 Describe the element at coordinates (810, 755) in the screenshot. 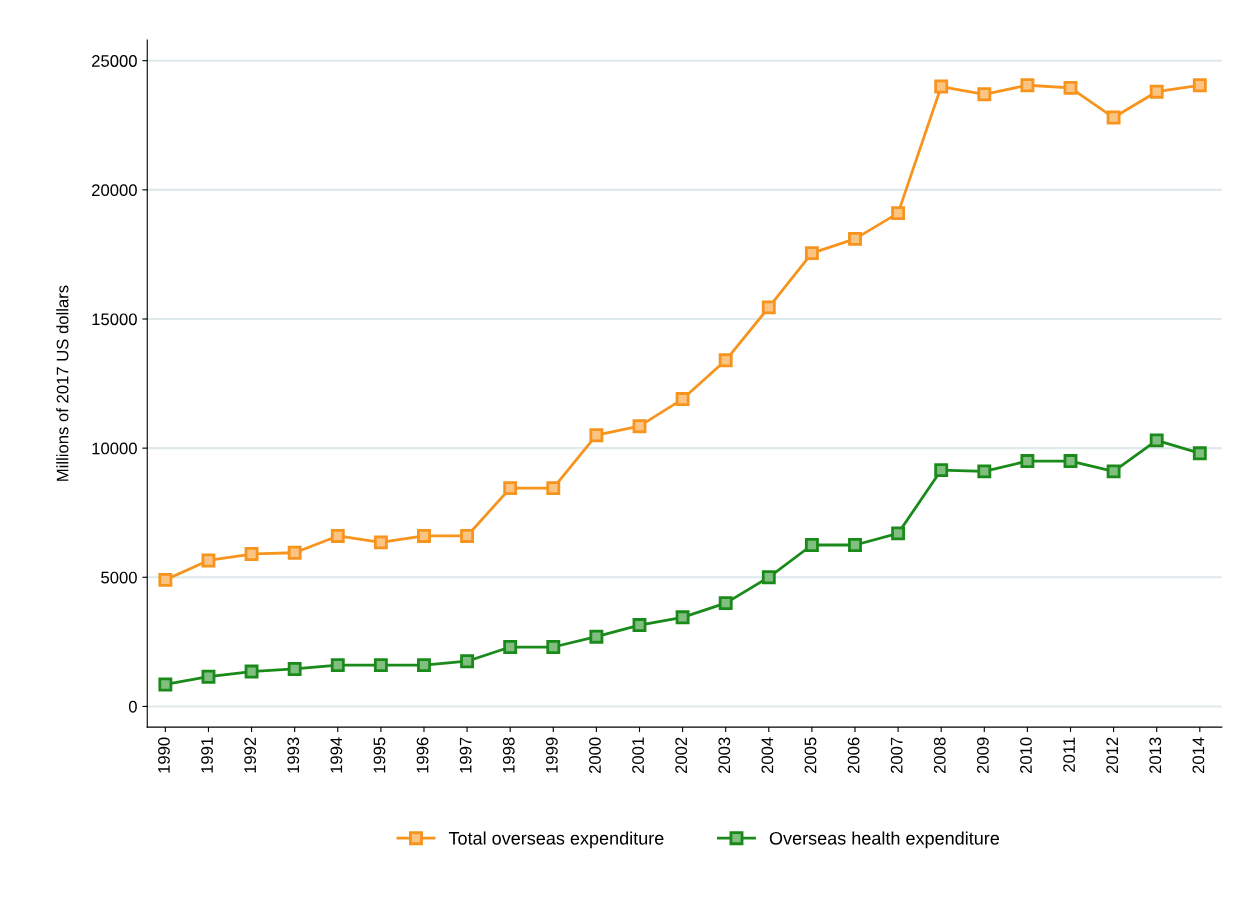

I see `x-tick-label: 2005` at that location.